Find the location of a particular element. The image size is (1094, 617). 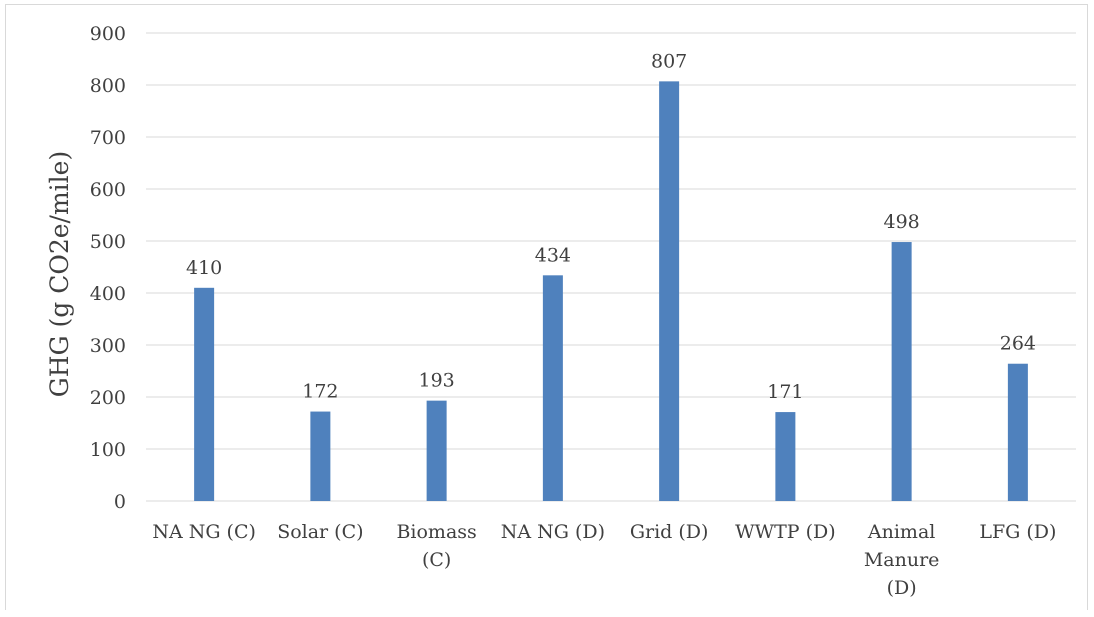

x-category-label-line: Solar (C) is located at coordinates (320, 532).